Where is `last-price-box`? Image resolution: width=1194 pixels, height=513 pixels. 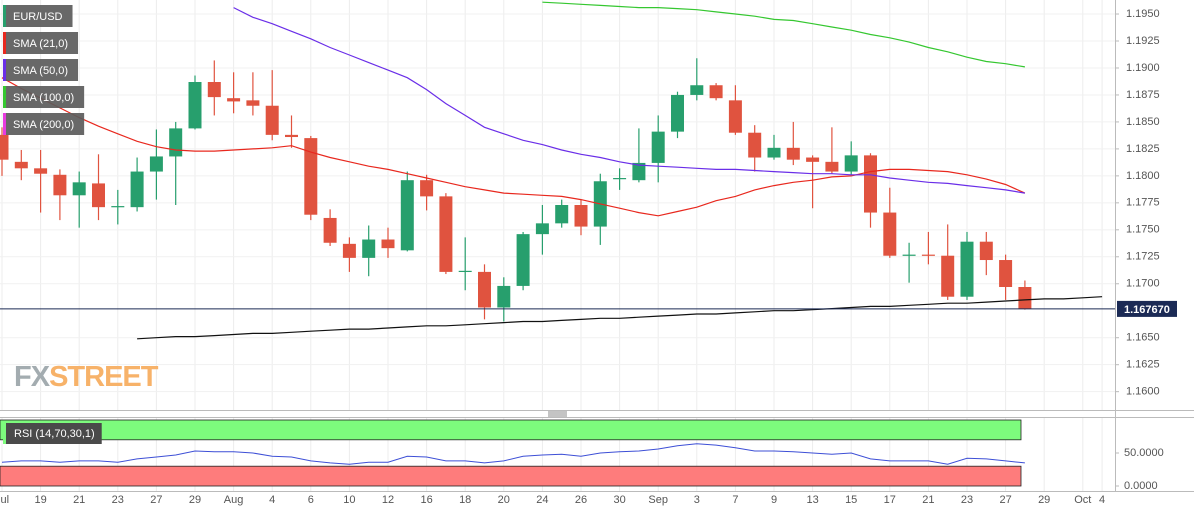
last-price-box is located at coordinates (1147, 308).